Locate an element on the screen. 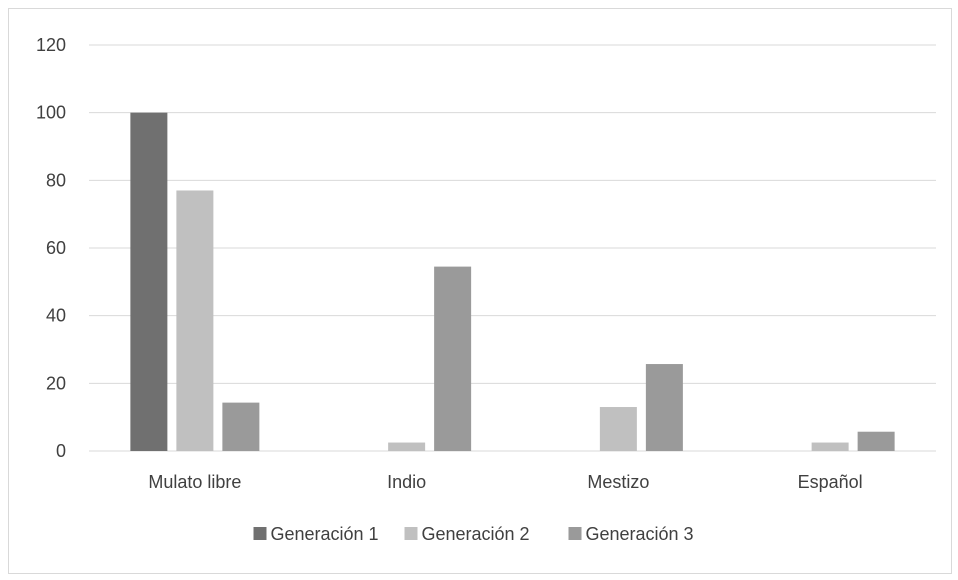 Image resolution: width=958 pixels, height=580 pixels. x-axis-ticks: Mulato libre Indio Mestizo Español is located at coordinates (505, 482).